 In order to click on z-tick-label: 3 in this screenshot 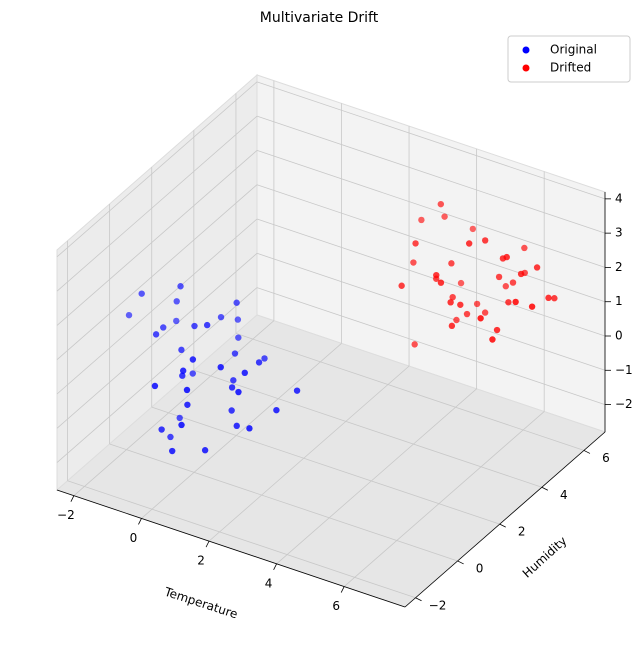, I will do `click(619, 233)`.